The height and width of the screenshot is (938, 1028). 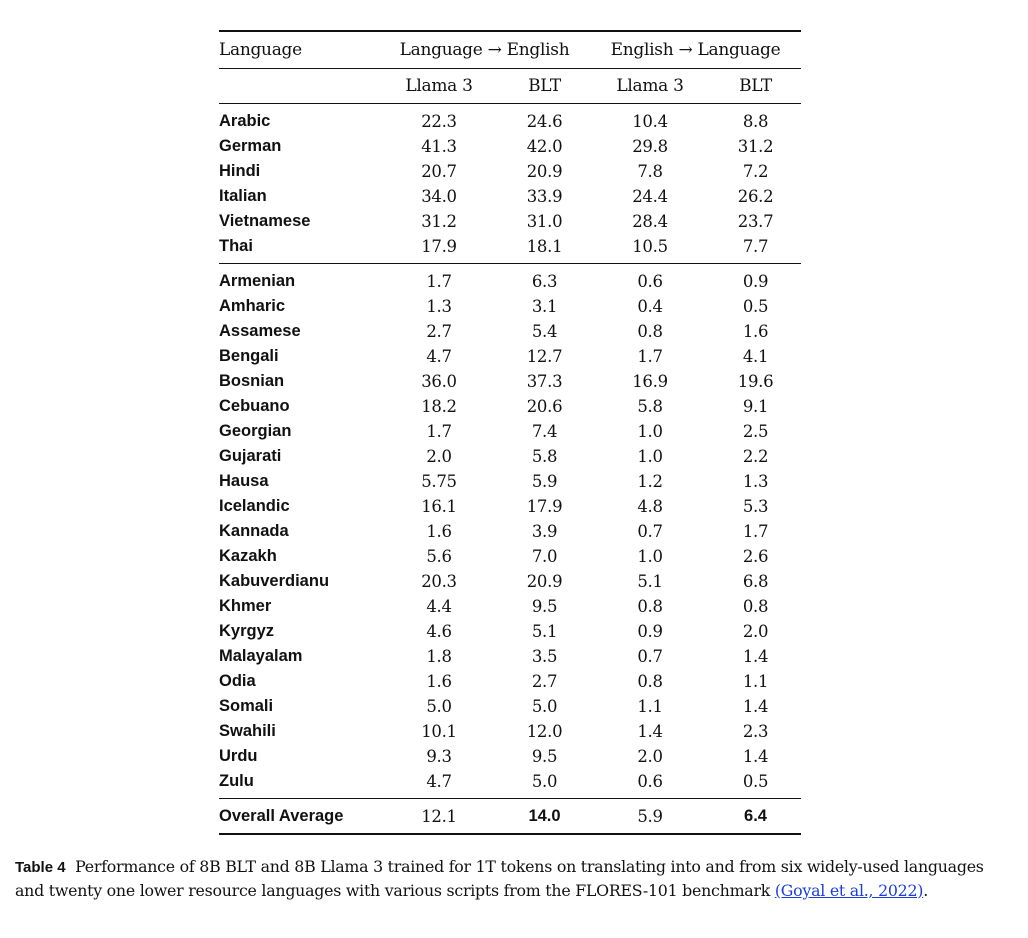 I want to click on from-english-blt-cell: 0.5, so click(x=755, y=781).